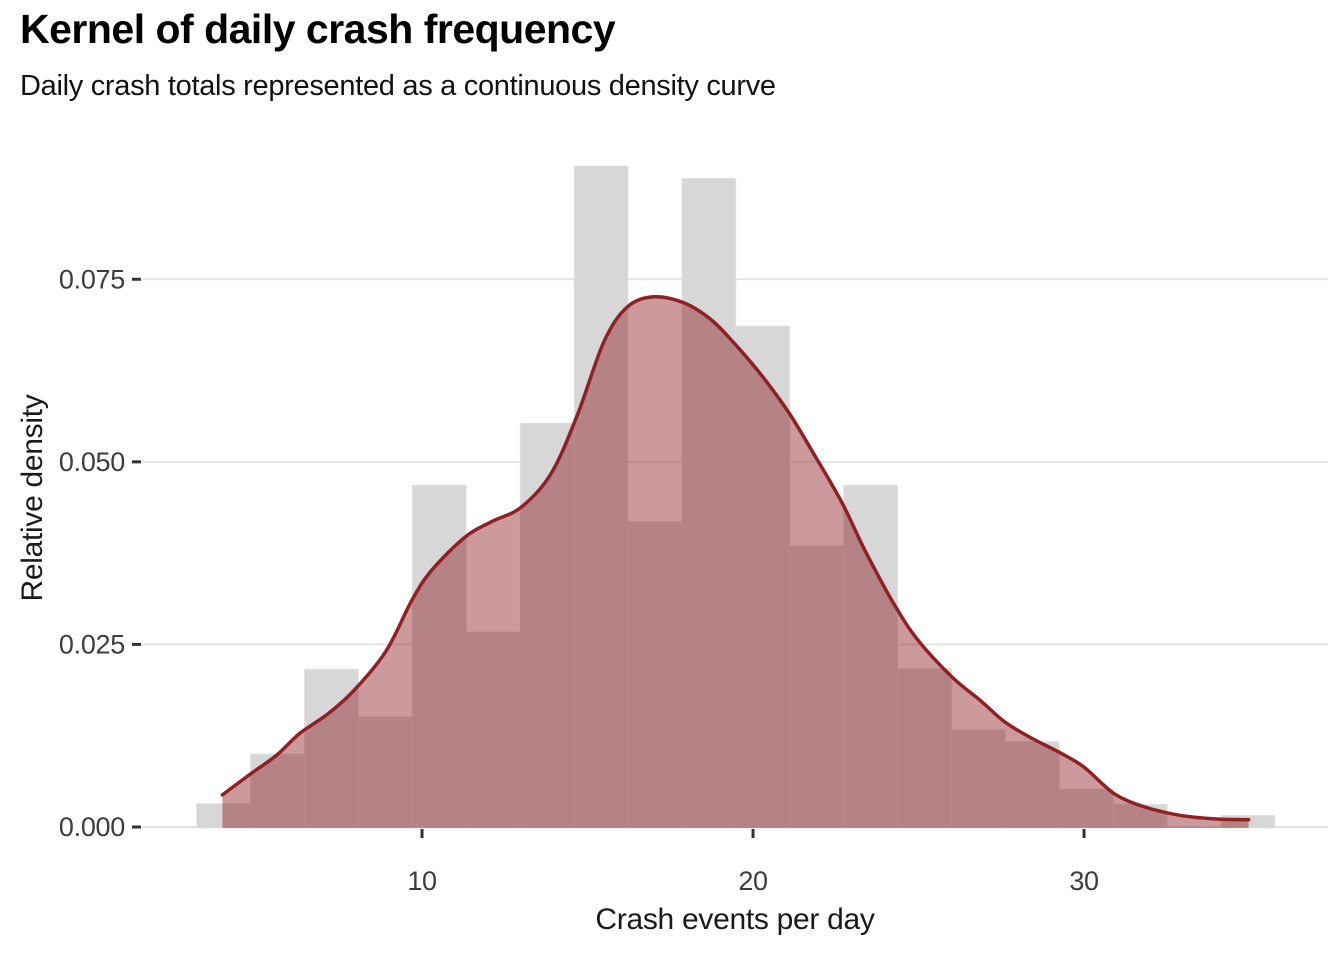 The width and height of the screenshot is (1344, 960). Describe the element at coordinates (735, 919) in the screenshot. I see `x-axis-title: Crash events per day` at that location.